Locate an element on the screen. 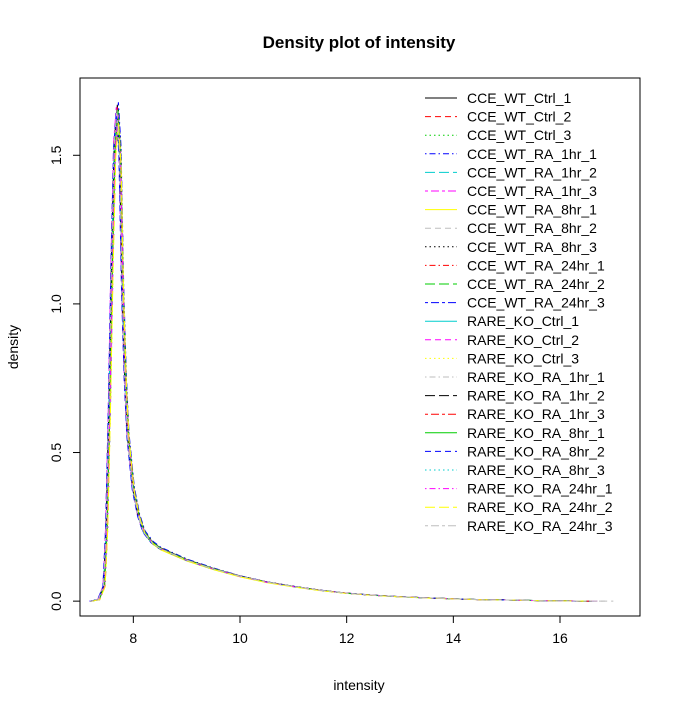 The width and height of the screenshot is (681, 713). legend-label: RARE_KO_RA_8hr_3 is located at coordinates (536, 470).